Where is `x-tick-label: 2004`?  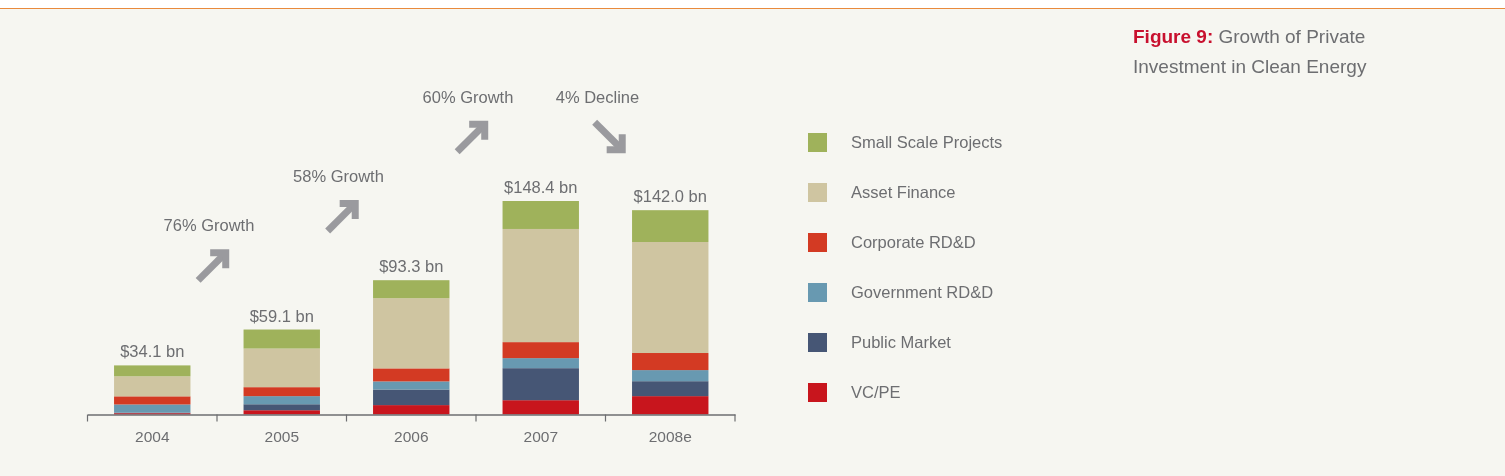
x-tick-label: 2004 is located at coordinates (152, 436).